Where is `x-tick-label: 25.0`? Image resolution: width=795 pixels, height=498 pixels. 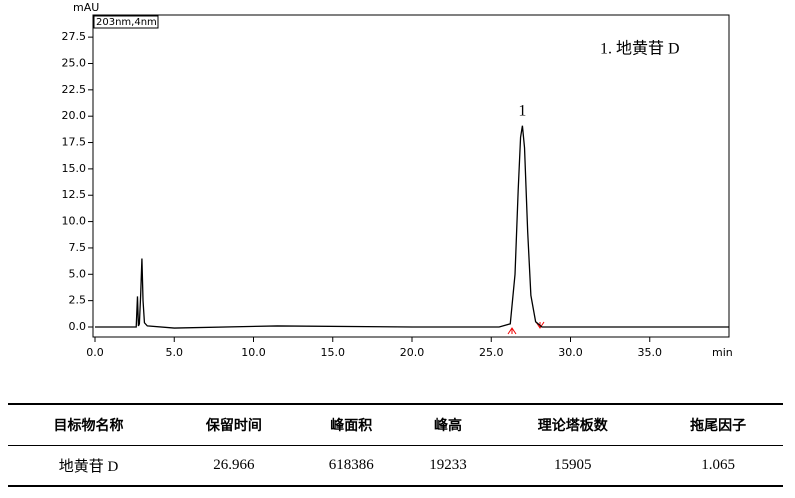
x-tick-label: 25.0 is located at coordinates (491, 352).